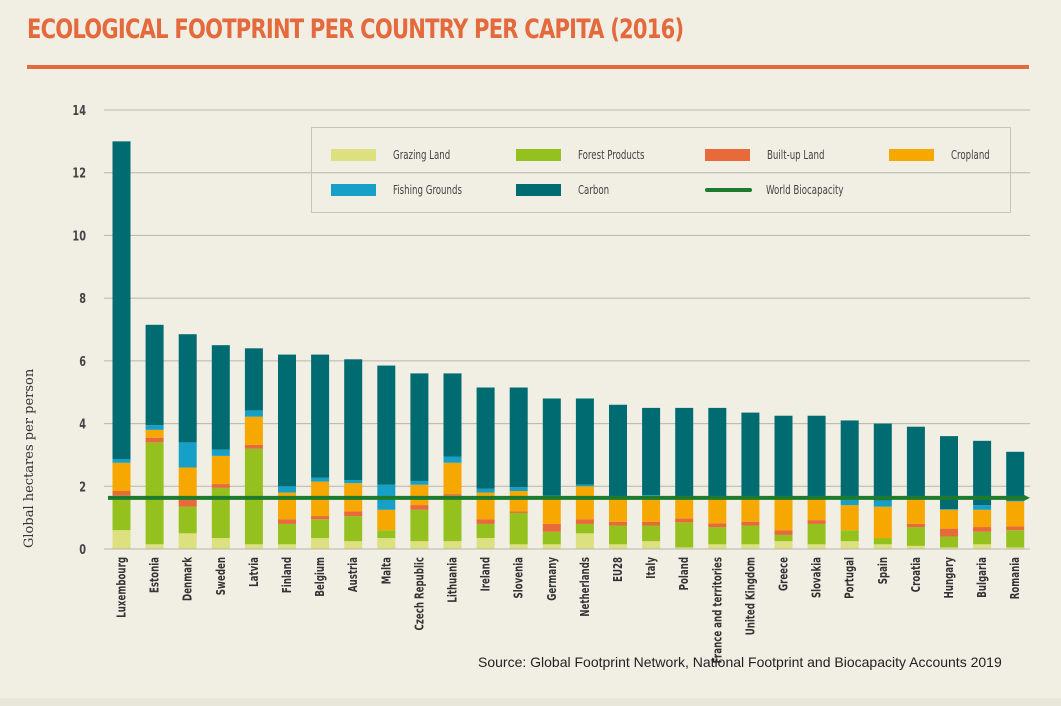  What do you see at coordinates (82, 487) in the screenshot?
I see `y-tick-label: 2` at bounding box center [82, 487].